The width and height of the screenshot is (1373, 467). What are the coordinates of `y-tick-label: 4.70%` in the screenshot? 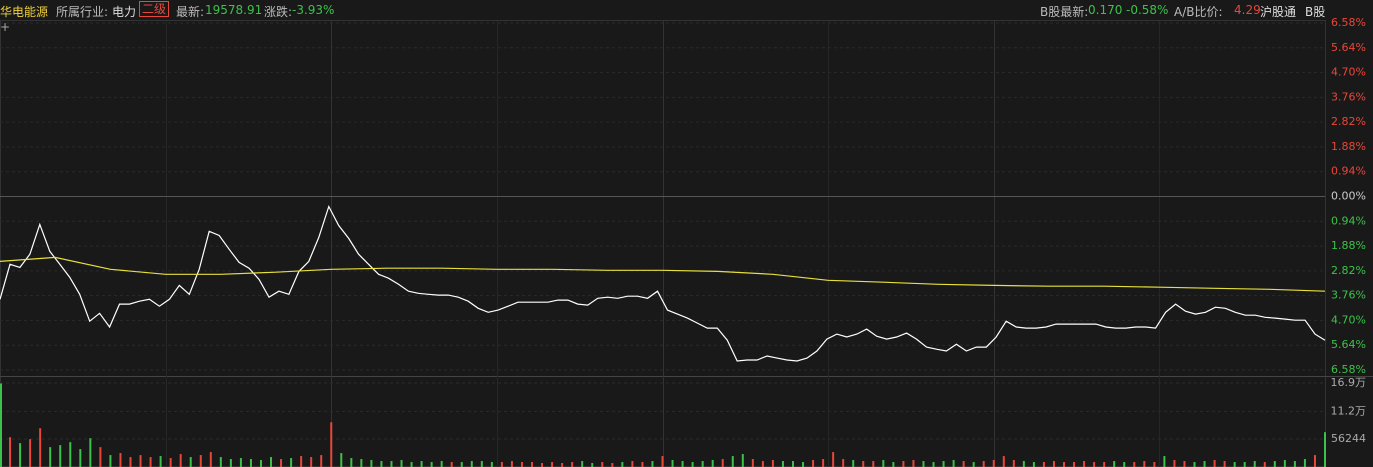 It's located at (1348, 72).